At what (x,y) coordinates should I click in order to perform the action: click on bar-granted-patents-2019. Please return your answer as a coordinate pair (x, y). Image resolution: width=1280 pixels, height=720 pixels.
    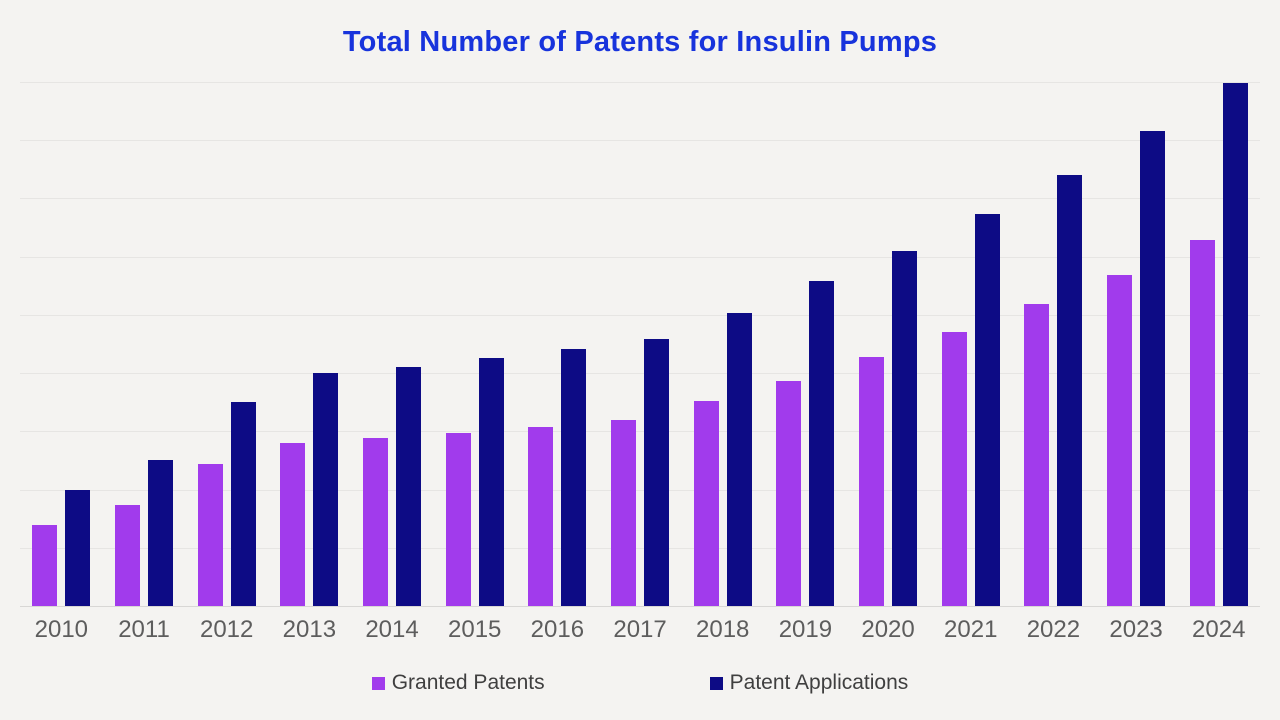
    Looking at the image, I should click on (789, 493).